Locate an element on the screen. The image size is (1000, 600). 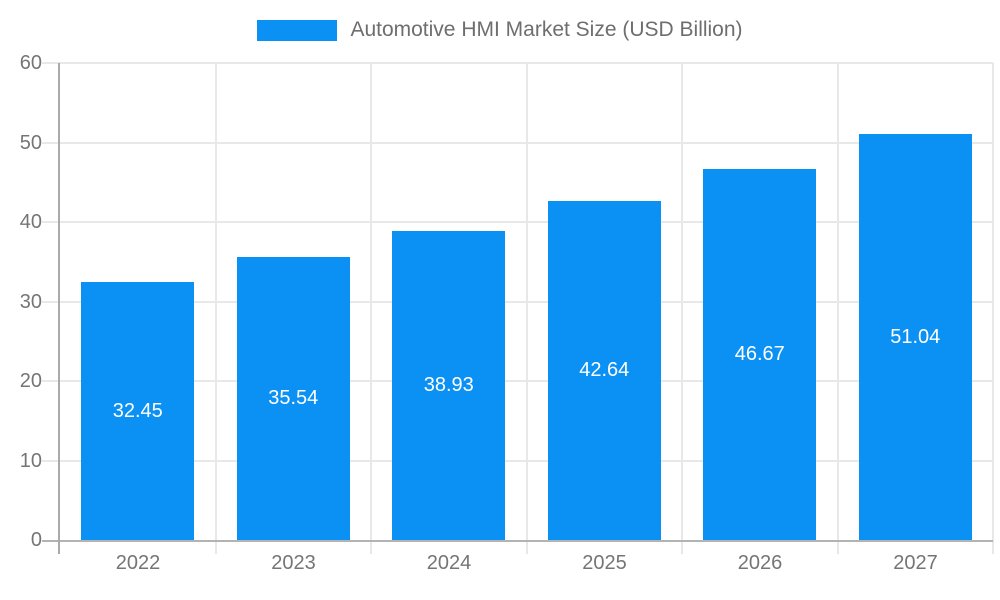
y-tick-label-50: 50 is located at coordinates (30, 142).